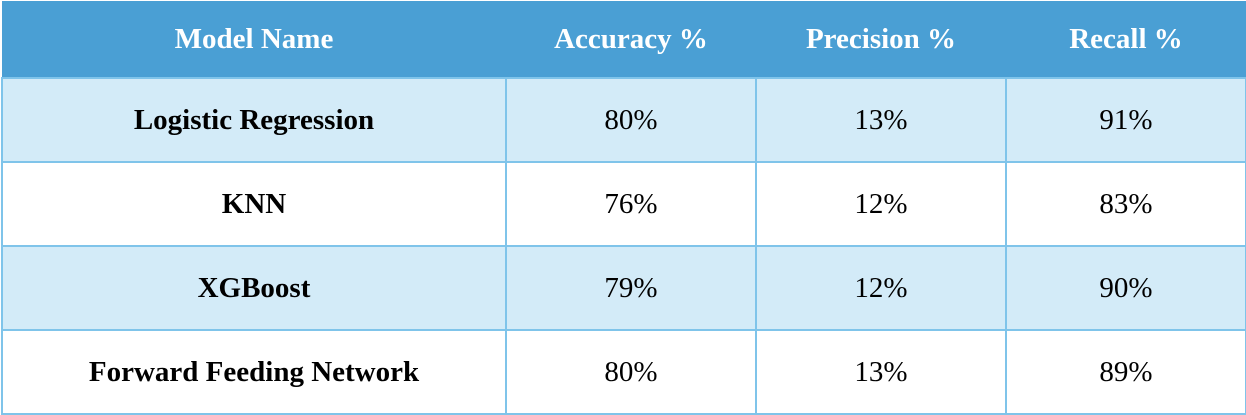 The height and width of the screenshot is (415, 1246). Describe the element at coordinates (254, 120) in the screenshot. I see `model-name-cell: Logistic Regression` at that location.